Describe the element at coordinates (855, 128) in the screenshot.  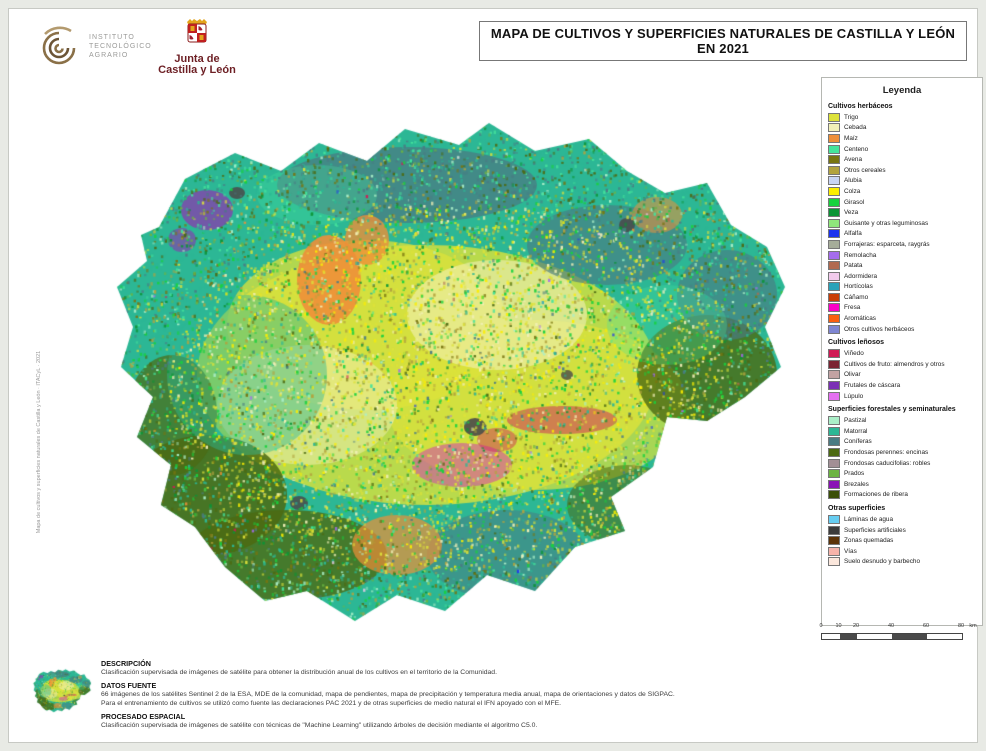
I see `legend-item-label: Cebada` at that location.